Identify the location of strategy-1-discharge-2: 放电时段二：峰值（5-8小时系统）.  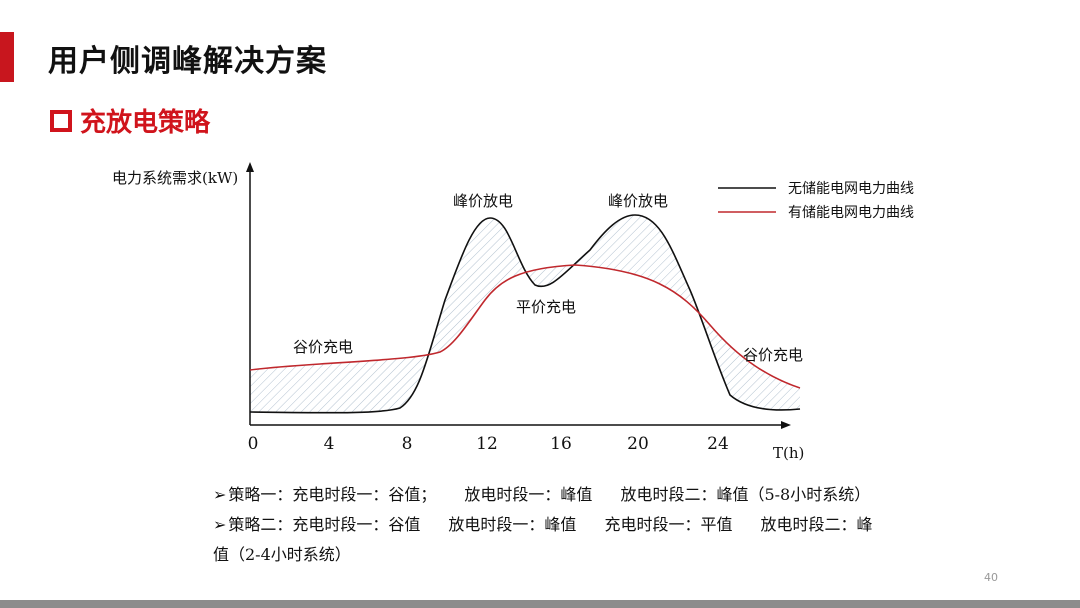
(745, 494).